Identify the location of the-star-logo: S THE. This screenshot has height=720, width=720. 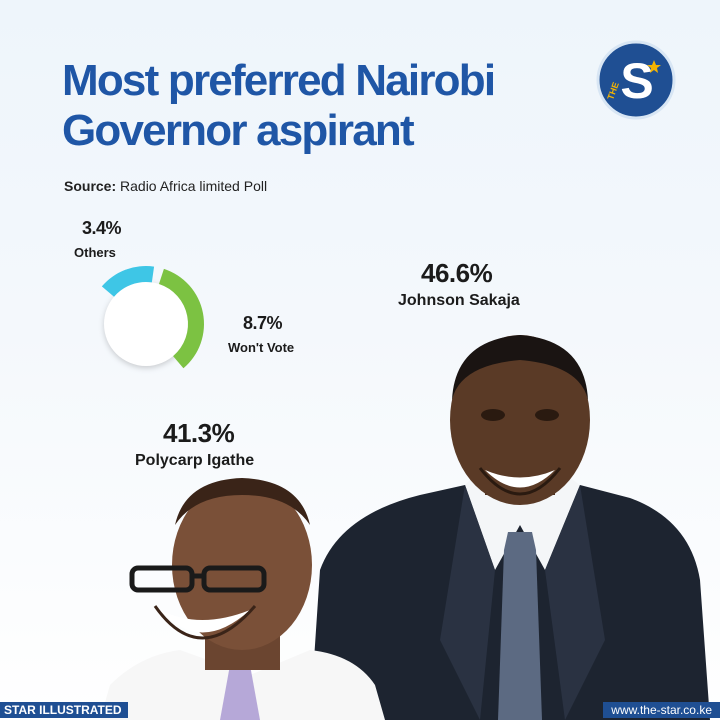
(636, 80).